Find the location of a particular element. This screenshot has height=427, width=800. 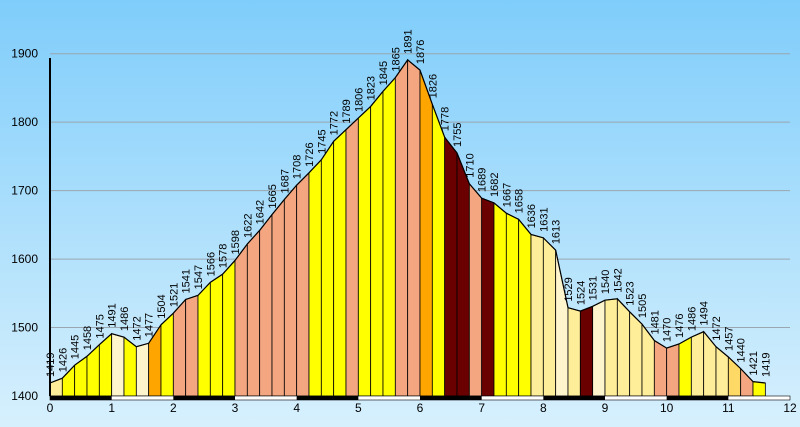

data-label: 1531 is located at coordinates (594, 288).